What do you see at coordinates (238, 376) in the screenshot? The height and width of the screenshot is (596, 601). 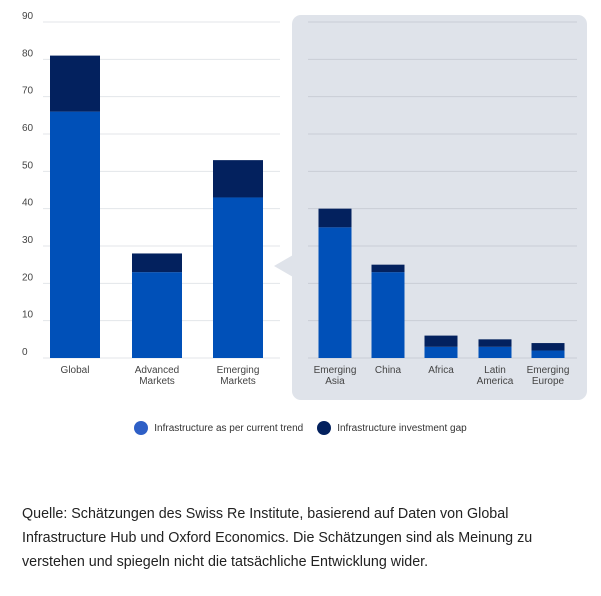 I see `x-tick-label-emerging-markets: Emerging Markets` at bounding box center [238, 376].